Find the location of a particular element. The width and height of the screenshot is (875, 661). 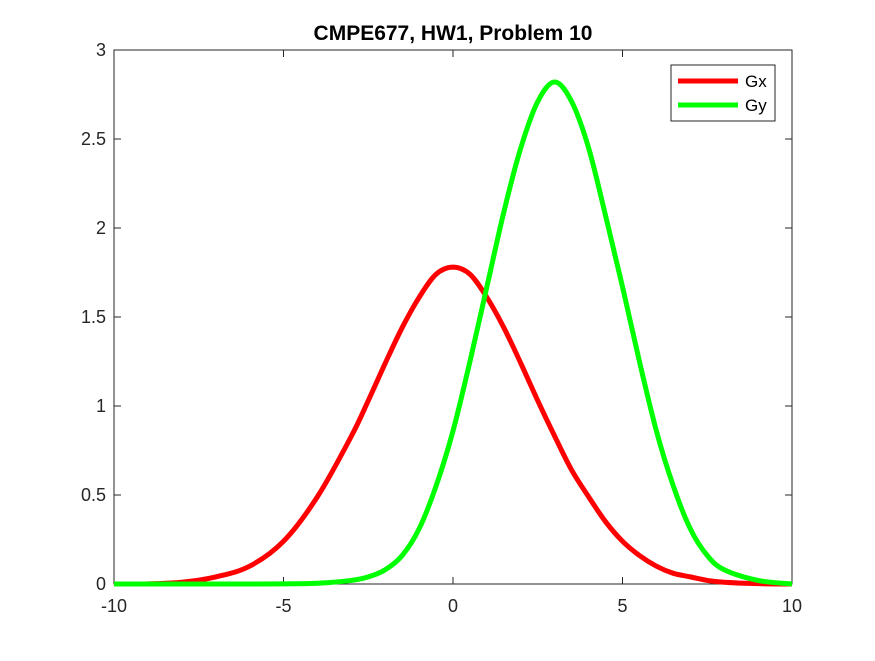

x-tick-label: -5 is located at coordinates (283, 606).